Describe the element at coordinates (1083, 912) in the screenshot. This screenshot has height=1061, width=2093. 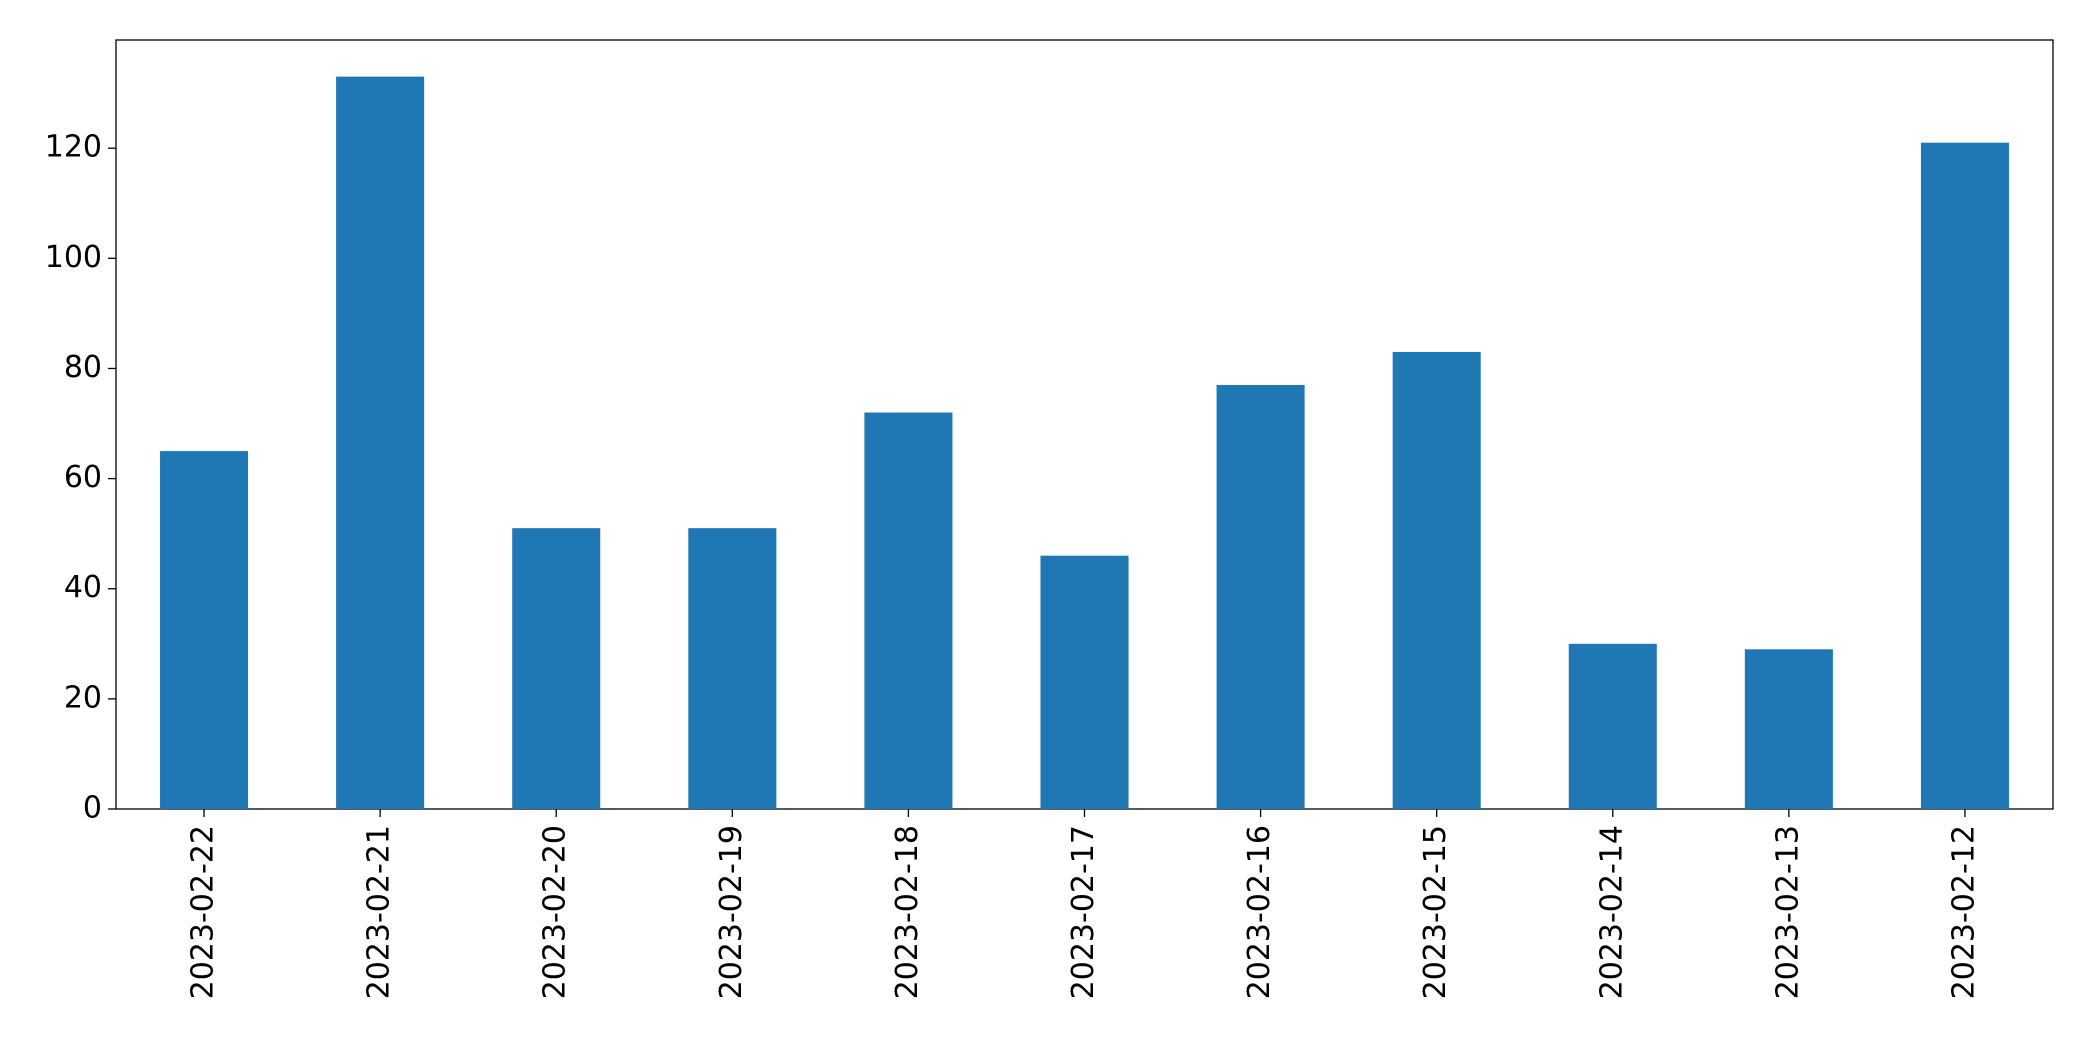
I see `x-tick-label: 2023-02-17` at that location.